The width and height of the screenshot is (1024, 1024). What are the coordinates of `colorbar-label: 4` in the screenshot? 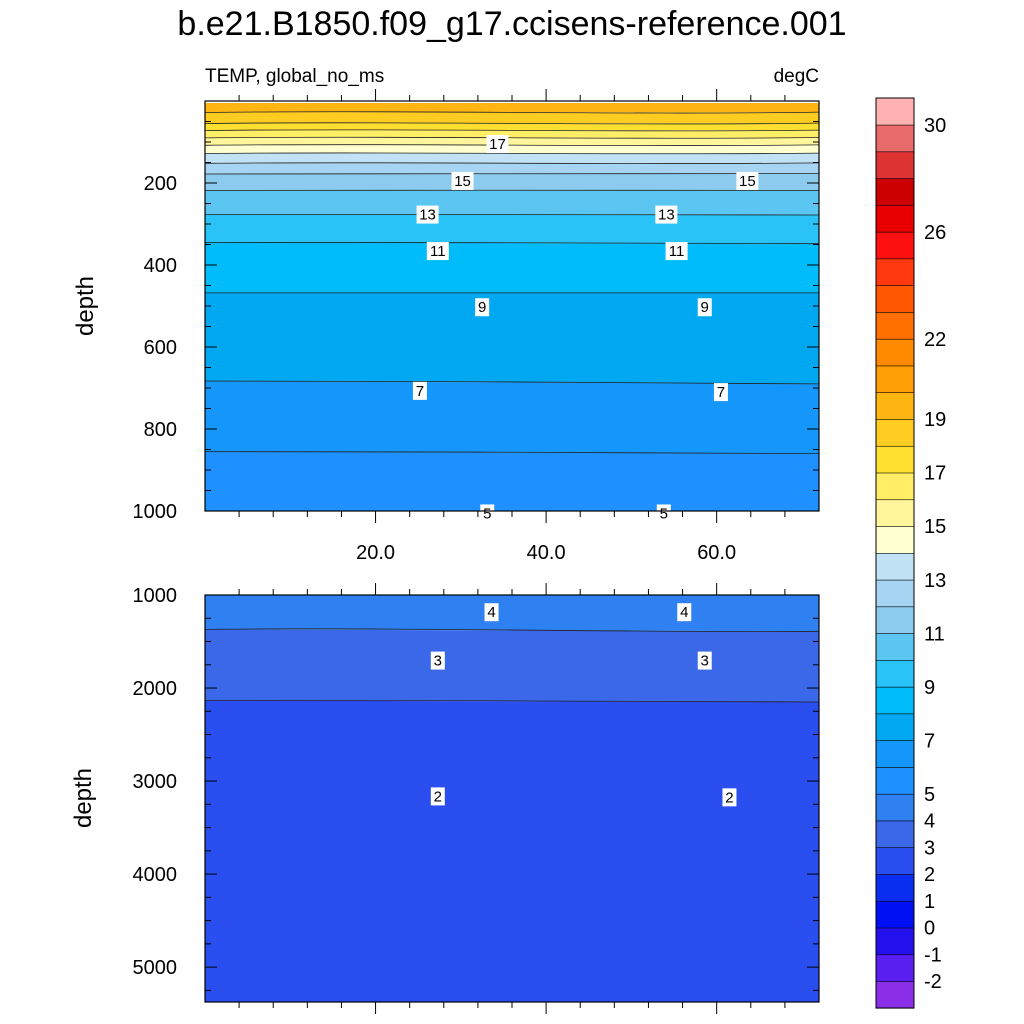 It's located at (929, 822).